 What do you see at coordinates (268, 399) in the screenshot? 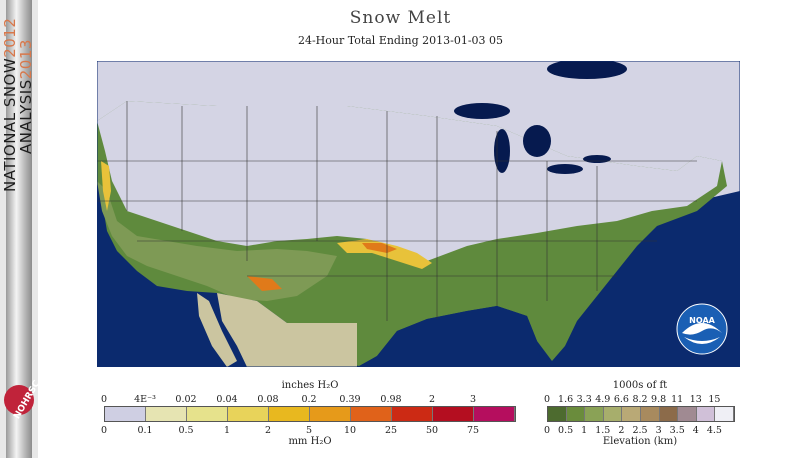
I see `snow-top-label: 0.08` at bounding box center [268, 399].